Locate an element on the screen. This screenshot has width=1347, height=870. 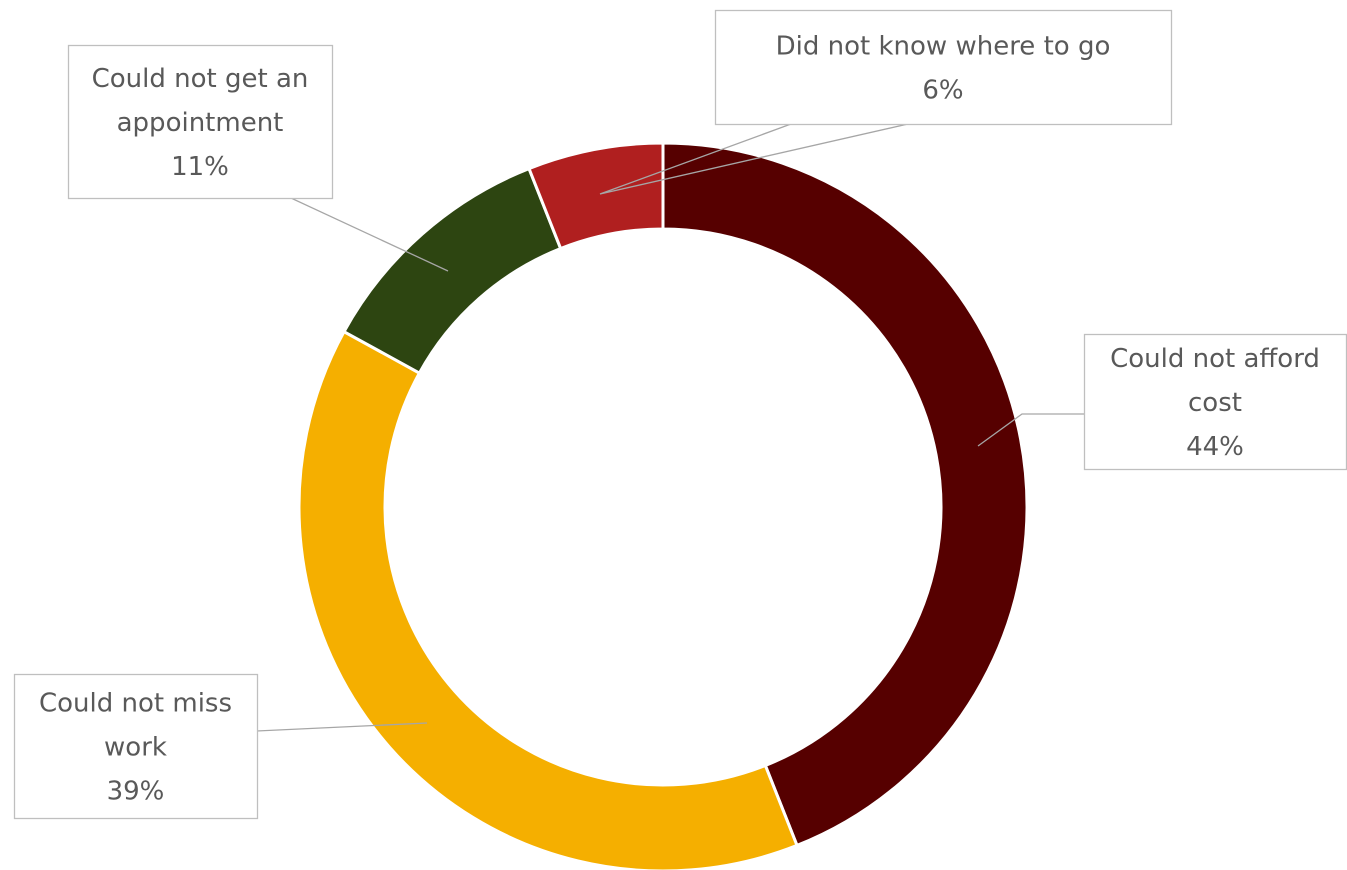
slice-did-not-know-where-to-go is located at coordinates (596, 196).